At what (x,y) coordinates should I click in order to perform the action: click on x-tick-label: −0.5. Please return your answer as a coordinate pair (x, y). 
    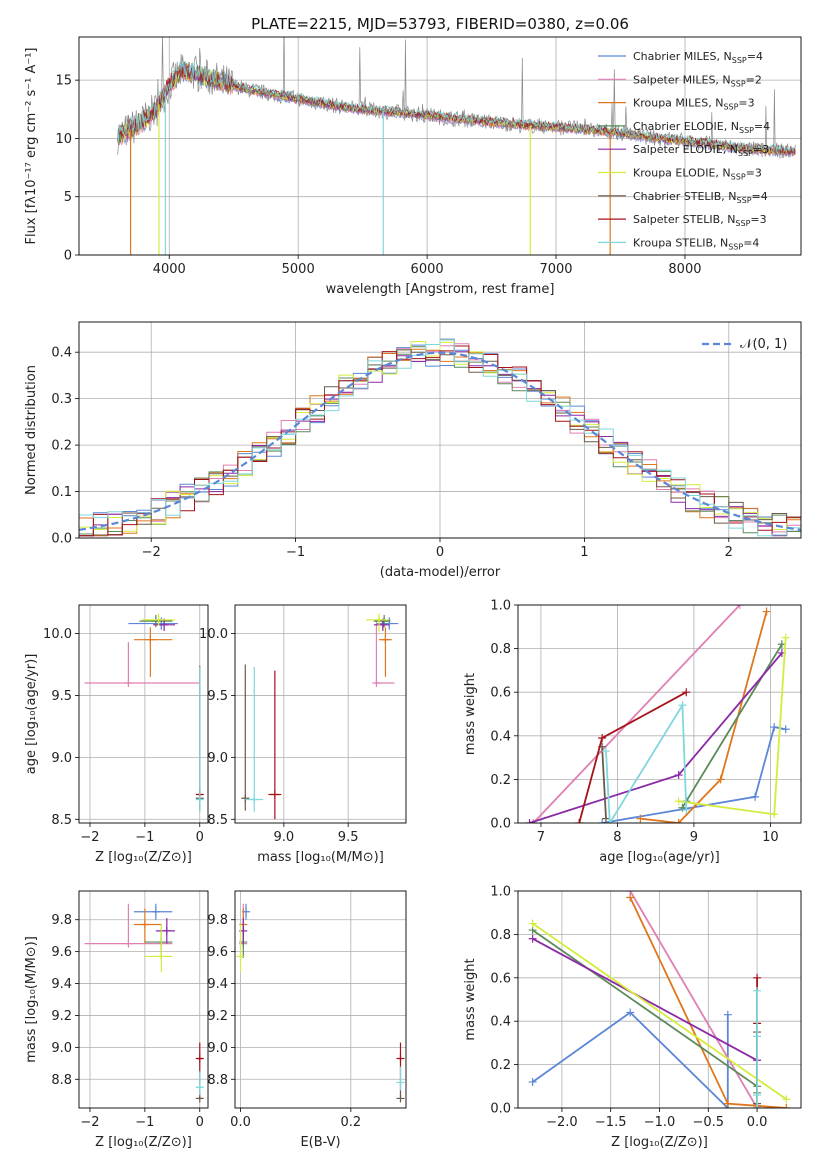
    Looking at the image, I should click on (709, 1122).